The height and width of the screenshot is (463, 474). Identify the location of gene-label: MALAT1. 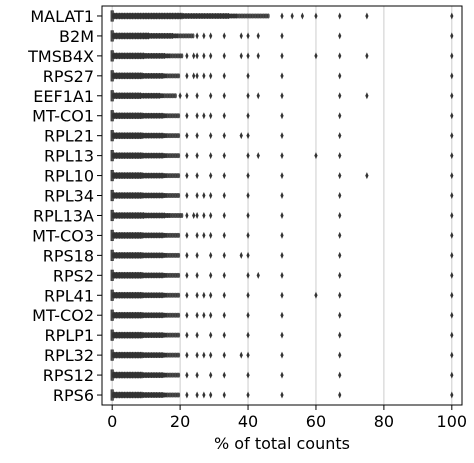
(62, 16).